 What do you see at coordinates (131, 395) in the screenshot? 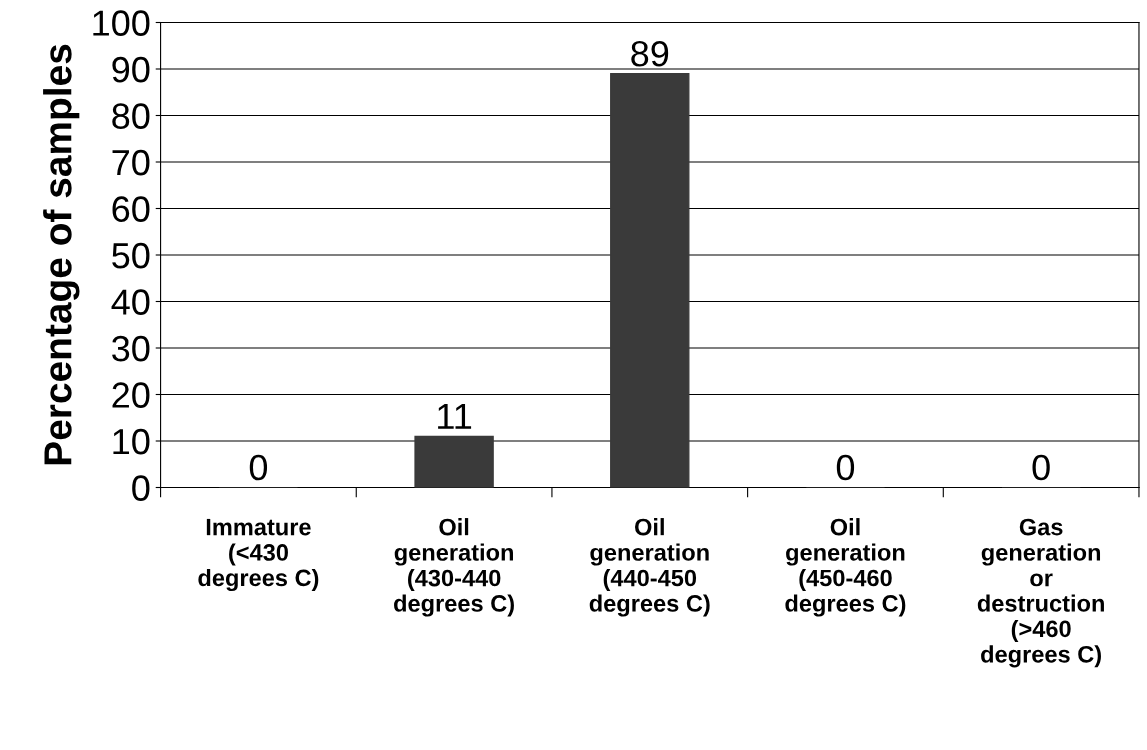
I see `y-tick-label: 20` at bounding box center [131, 395].